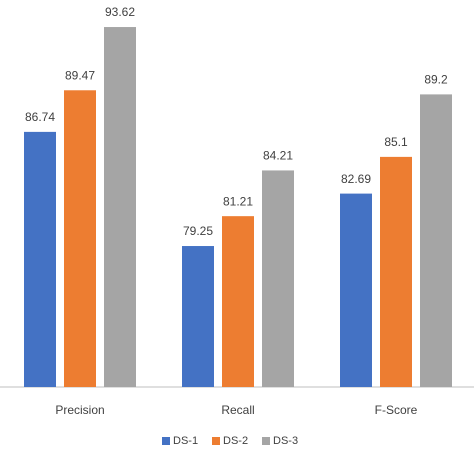  What do you see at coordinates (436, 80) in the screenshot?
I see `value-label: 89.2` at bounding box center [436, 80].